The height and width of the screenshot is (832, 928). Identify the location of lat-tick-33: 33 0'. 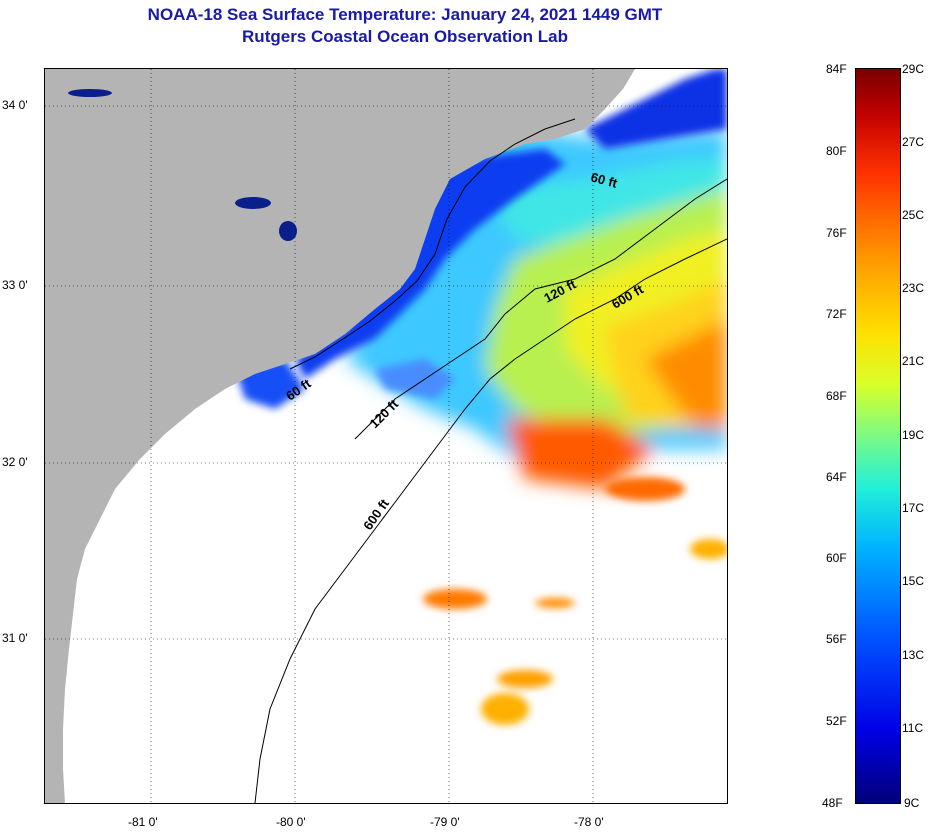
(15, 285).